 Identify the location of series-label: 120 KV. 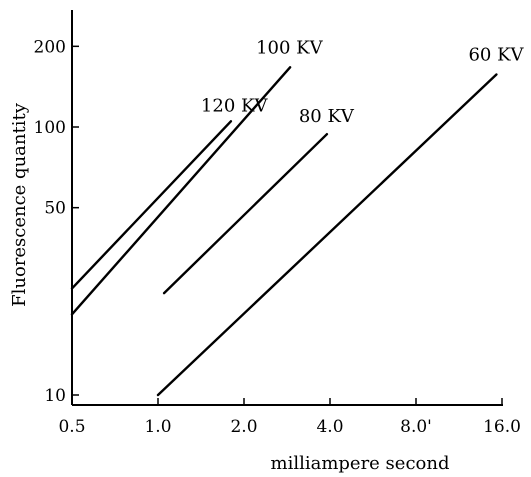
(235, 105).